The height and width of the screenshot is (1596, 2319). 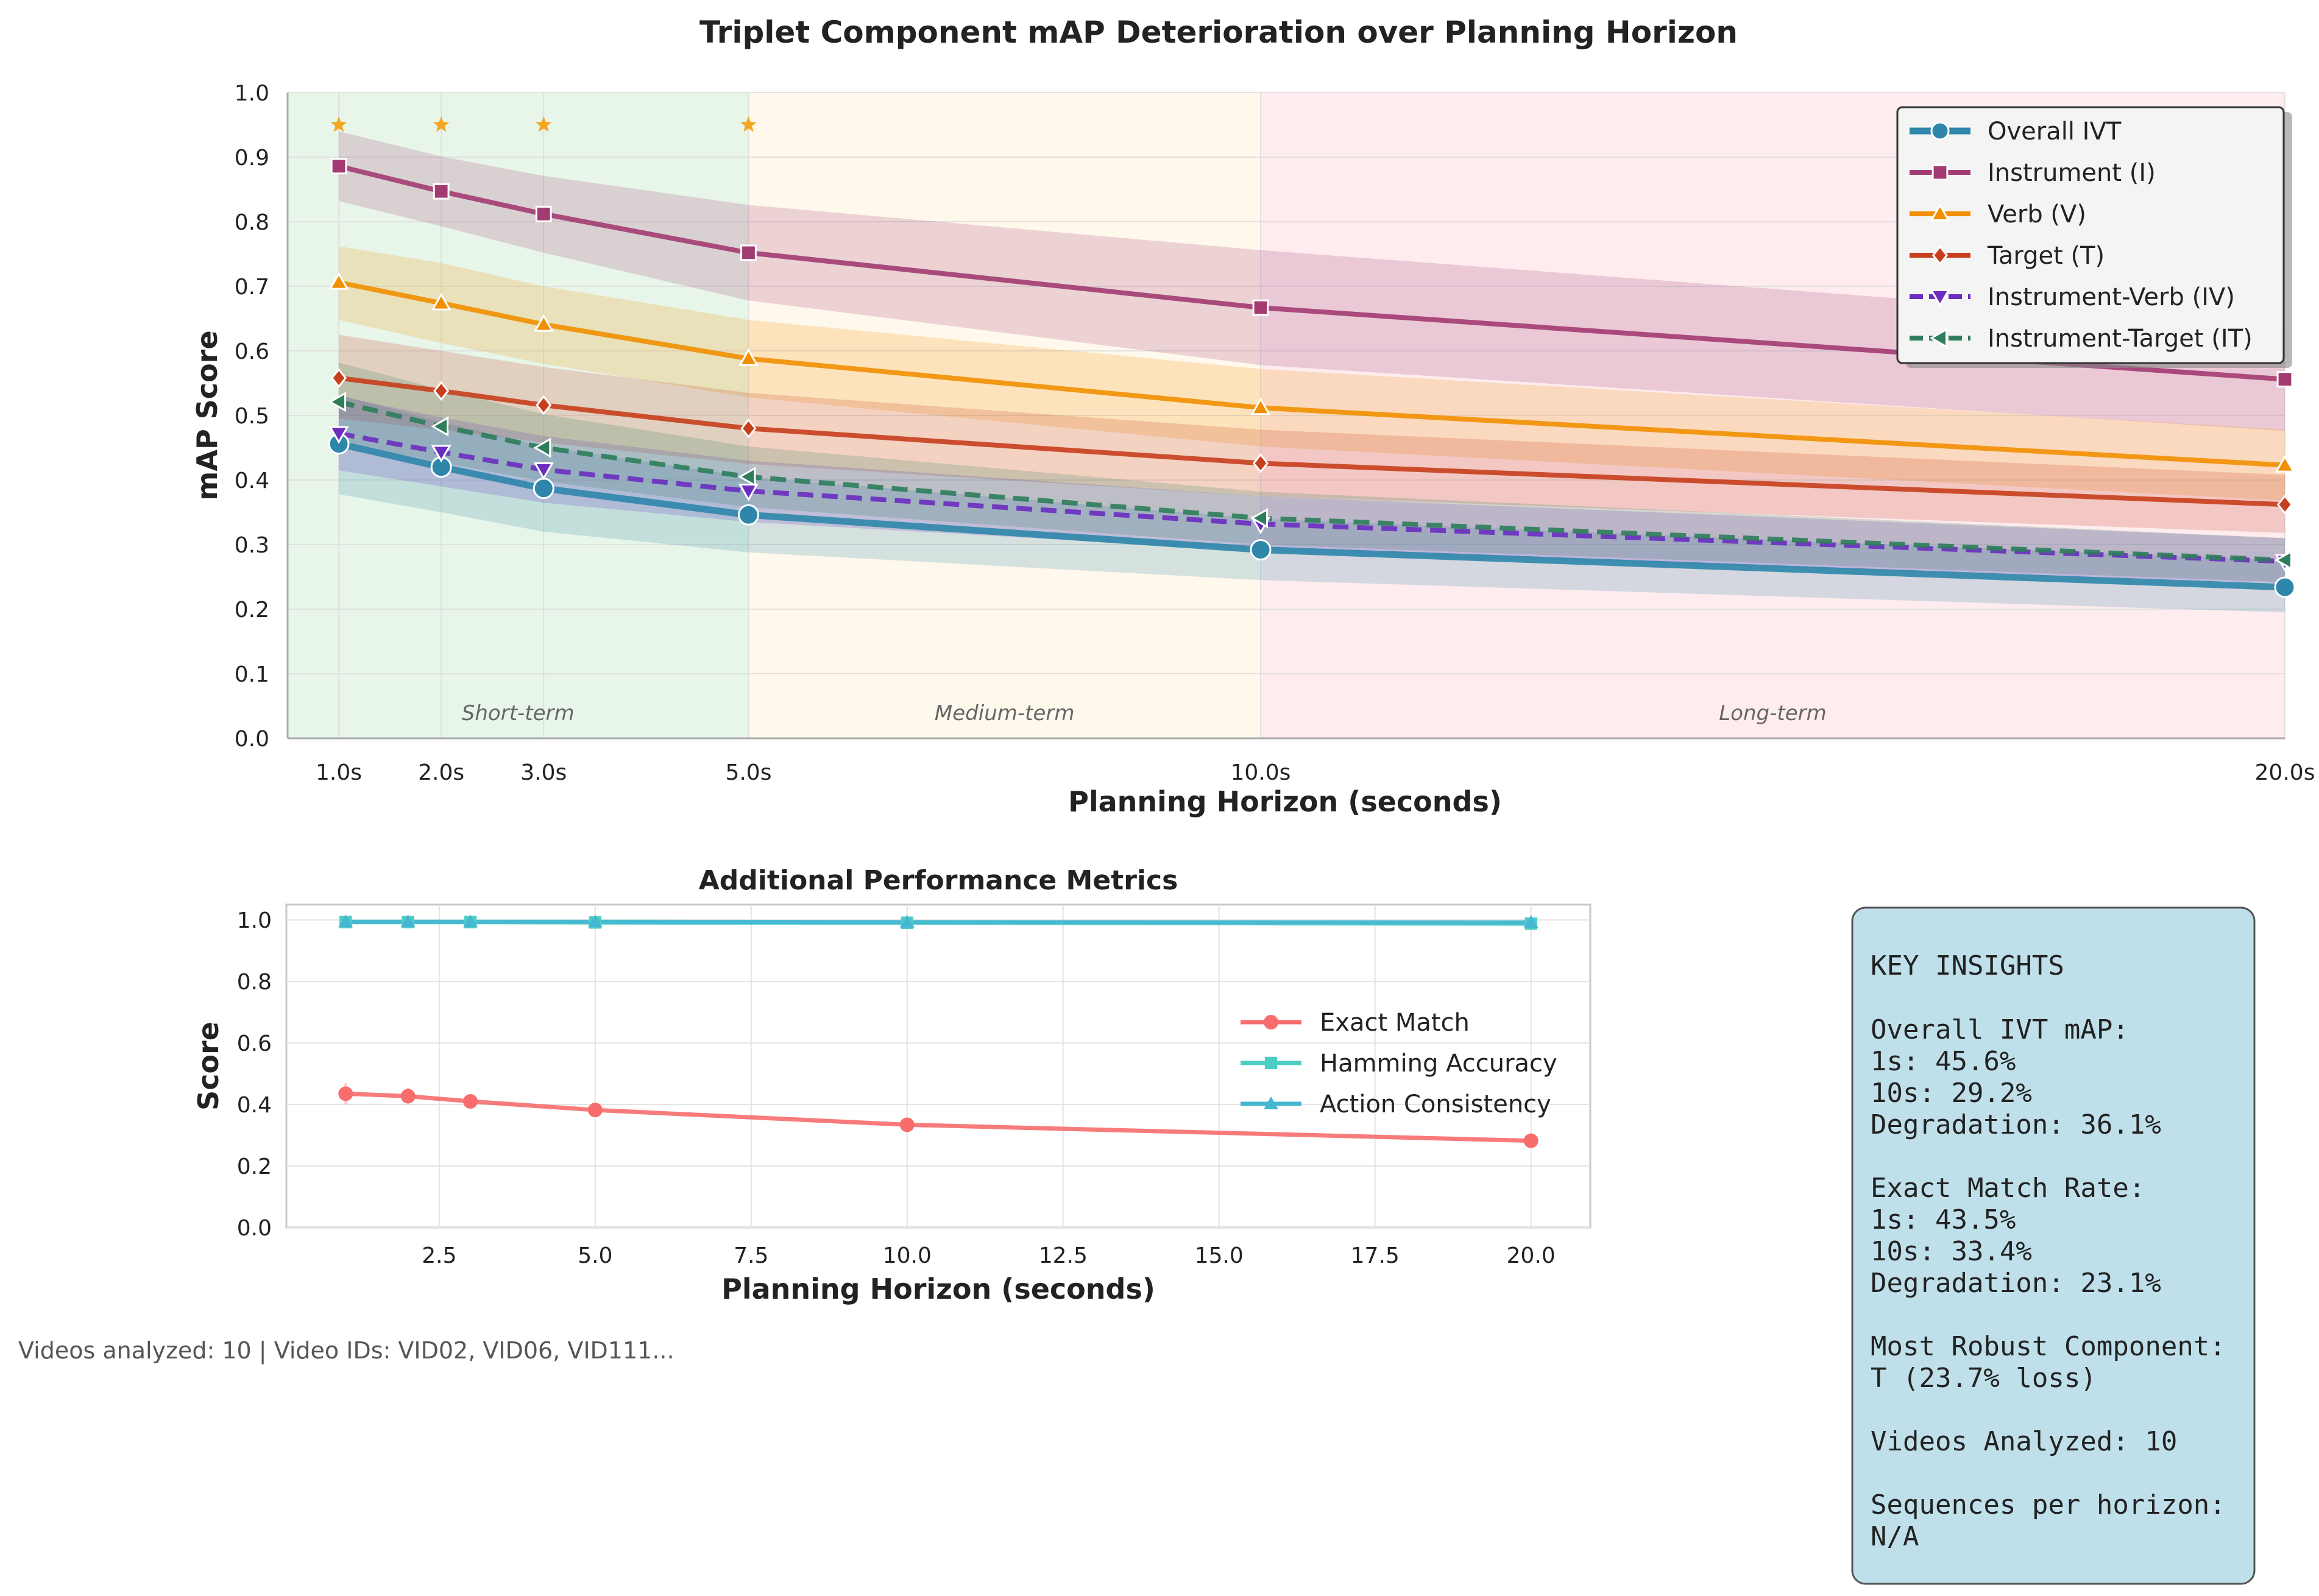 What do you see at coordinates (254, 1105) in the screenshot?
I see `bottom-y-tick: 0.4` at bounding box center [254, 1105].